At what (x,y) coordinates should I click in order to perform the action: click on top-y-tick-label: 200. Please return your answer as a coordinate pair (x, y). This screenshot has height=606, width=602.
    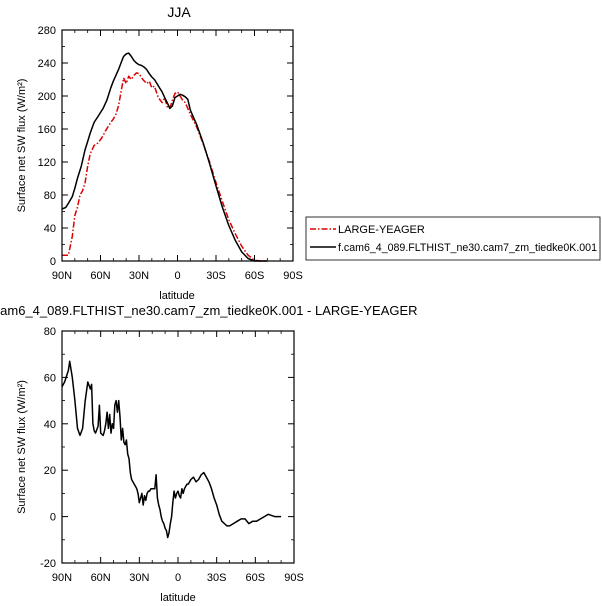
    Looking at the image, I should click on (47, 97).